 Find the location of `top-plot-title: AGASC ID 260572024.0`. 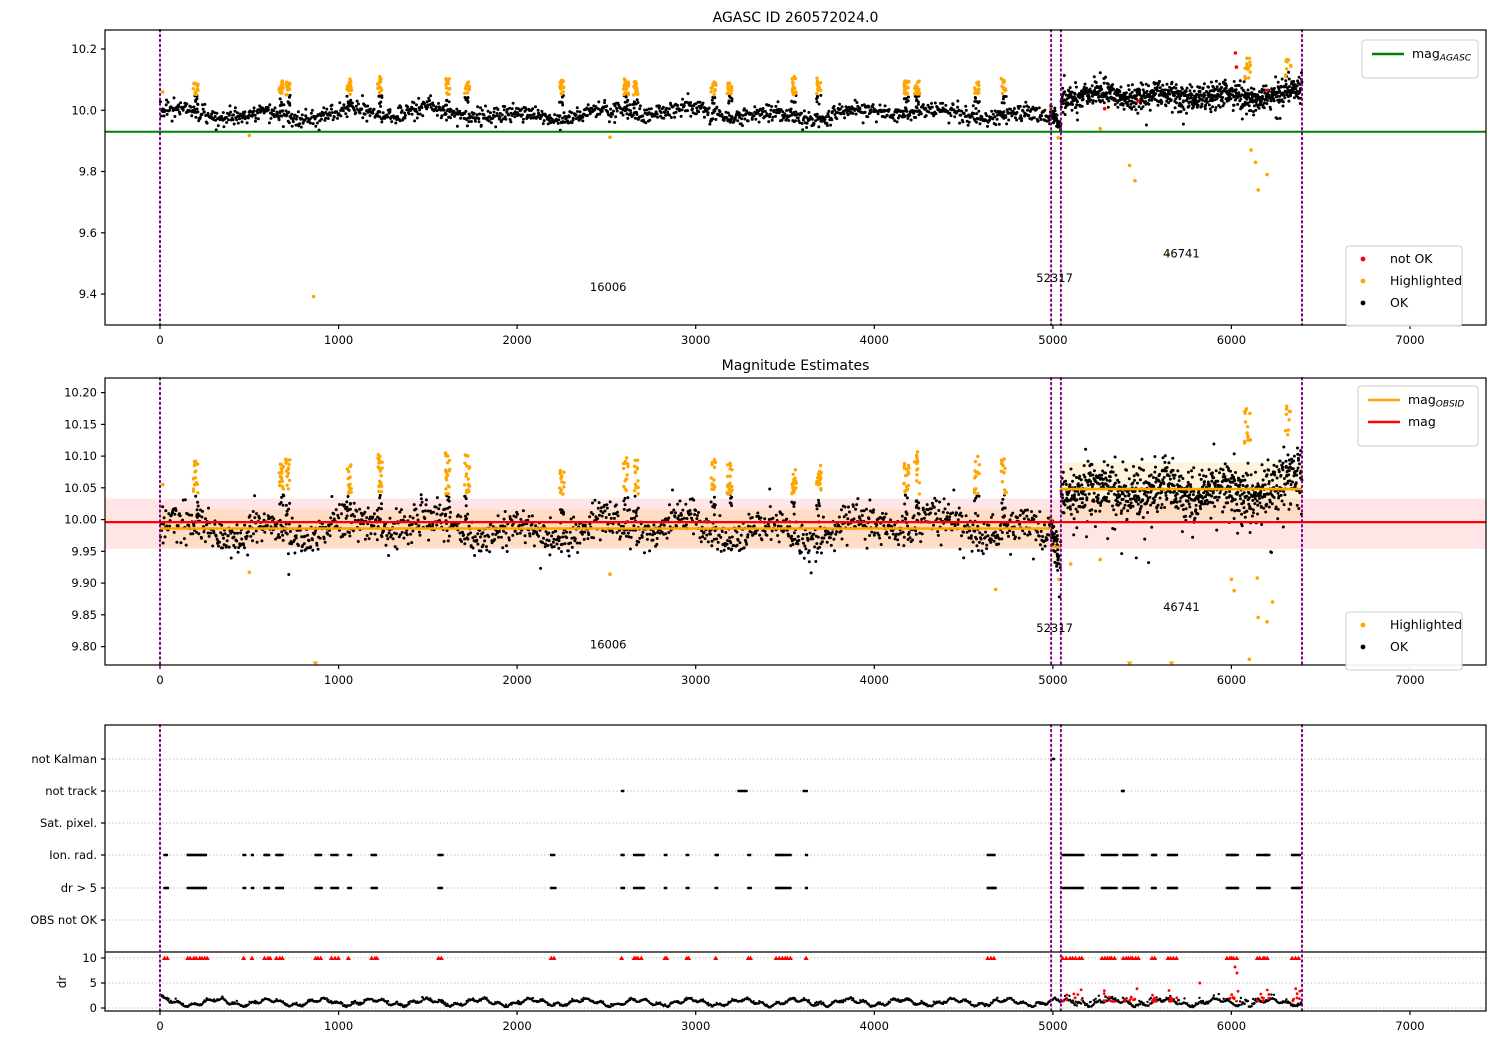

top-plot-title: AGASC ID 260572024.0 is located at coordinates (796, 18).